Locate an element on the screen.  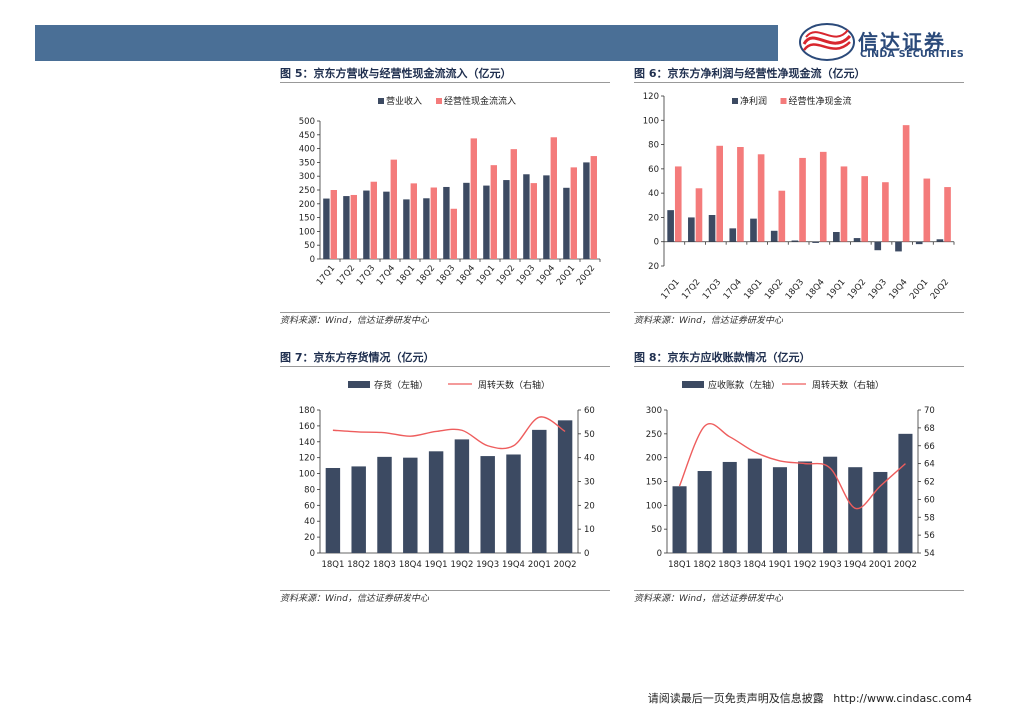
bar-secondary-17Q2 is located at coordinates (353, 226).